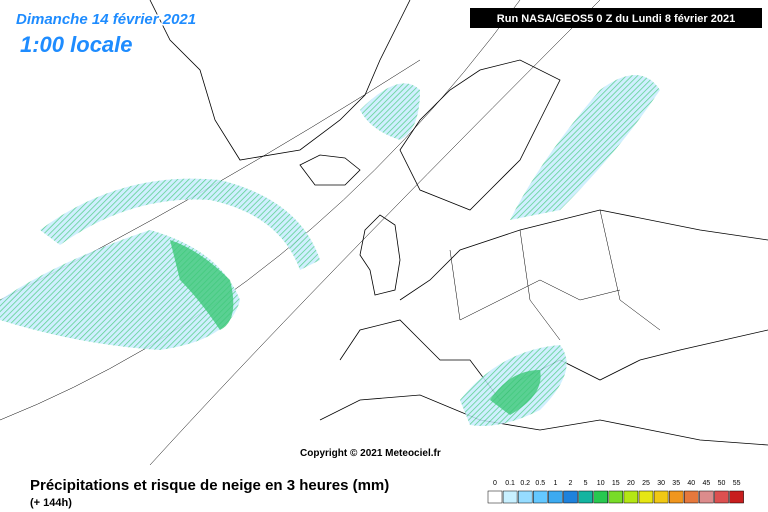 The height and width of the screenshot is (512, 768). I want to click on precip-swirl, so click(180, 224).